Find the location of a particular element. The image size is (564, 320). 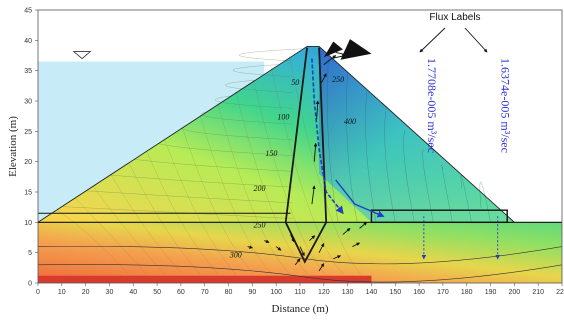

y-tick-label: 20 is located at coordinates (28, 162).